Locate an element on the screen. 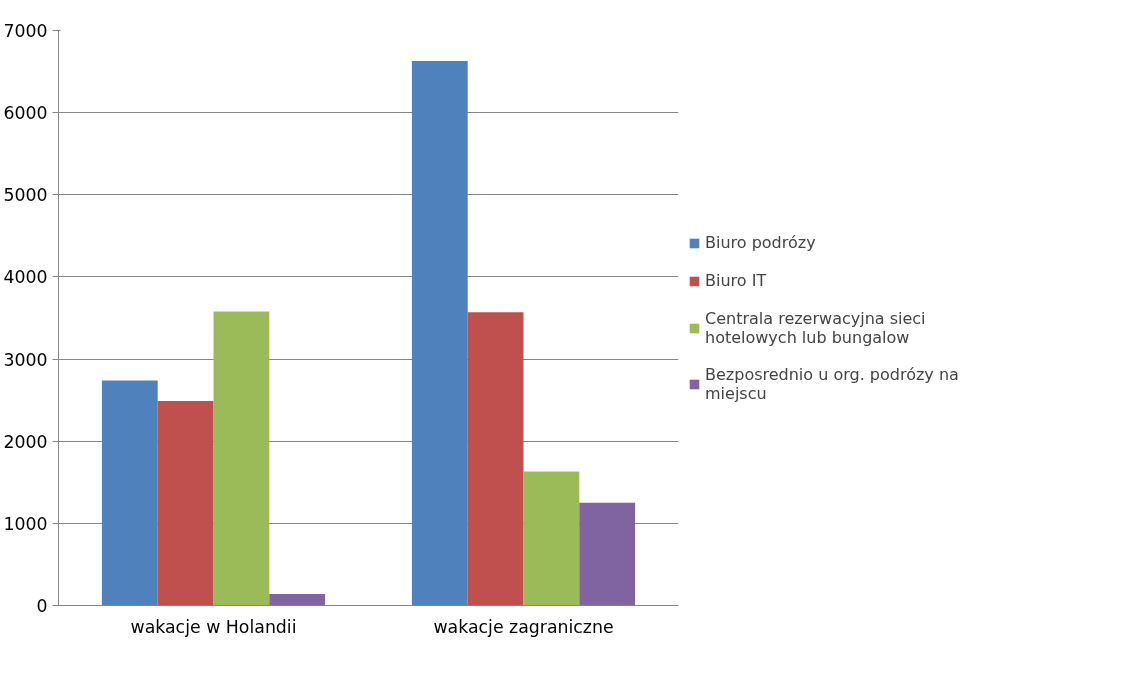 The height and width of the screenshot is (678, 1146). legend-label: Bezposrednio u org. podrózy na miejscu is located at coordinates (832, 383).